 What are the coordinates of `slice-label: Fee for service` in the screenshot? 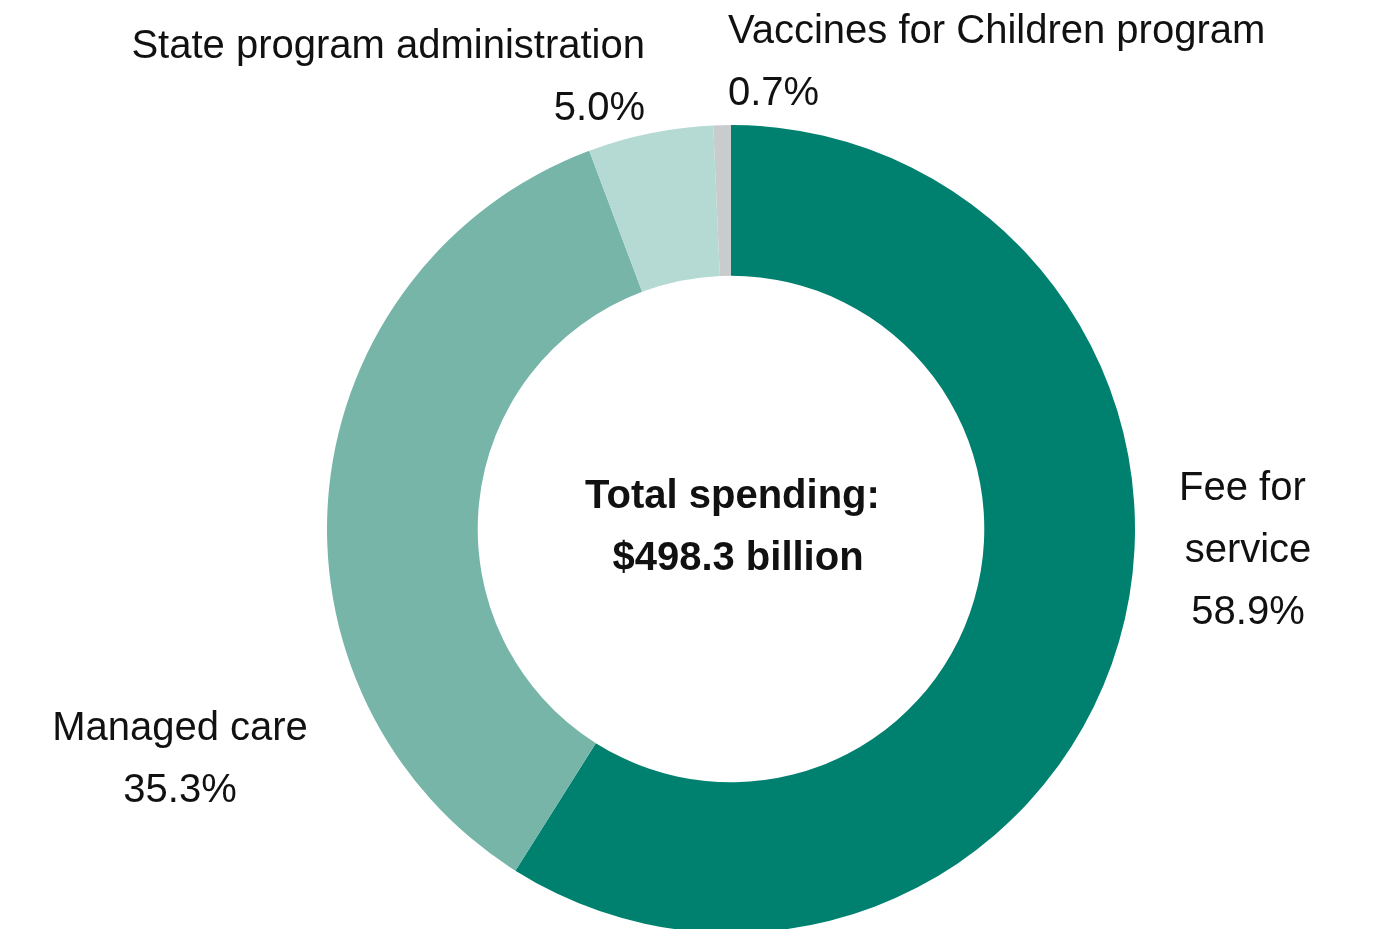 It's located at (1248, 517).